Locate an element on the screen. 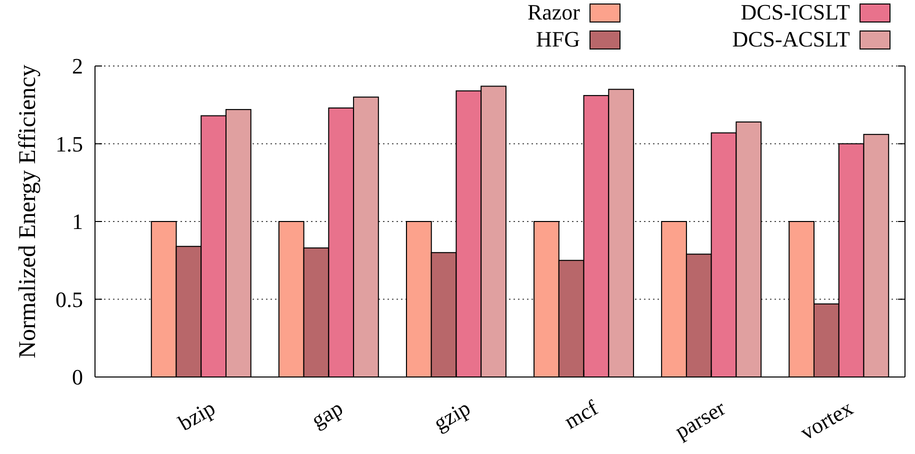  legend-label: HFG is located at coordinates (558, 39).